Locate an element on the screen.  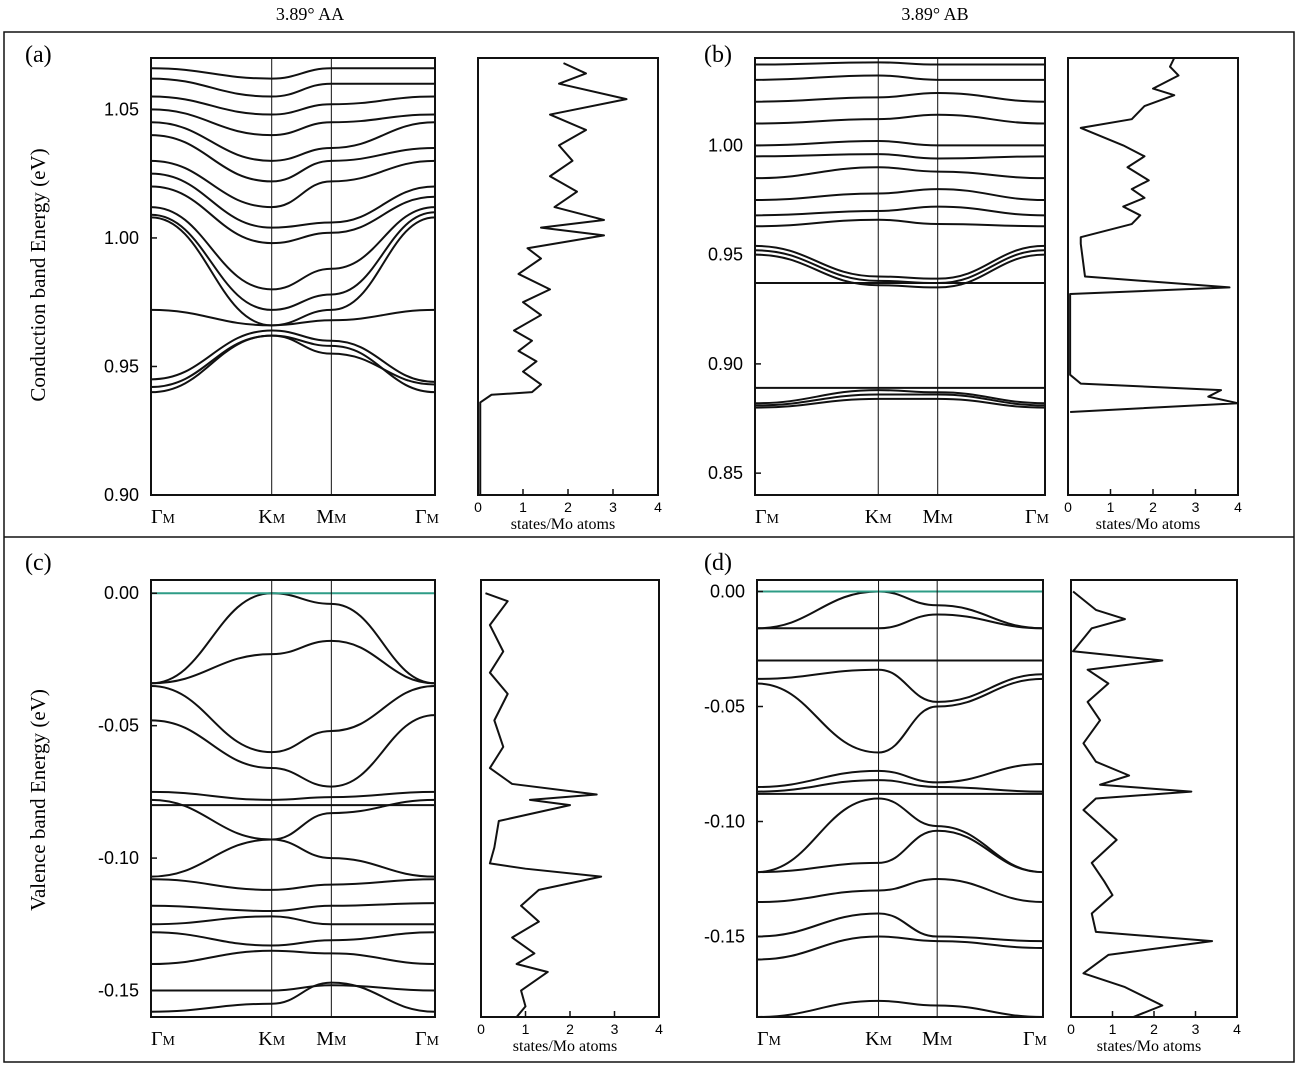
y-tick-label: -0.15 is located at coordinates (118, 991).